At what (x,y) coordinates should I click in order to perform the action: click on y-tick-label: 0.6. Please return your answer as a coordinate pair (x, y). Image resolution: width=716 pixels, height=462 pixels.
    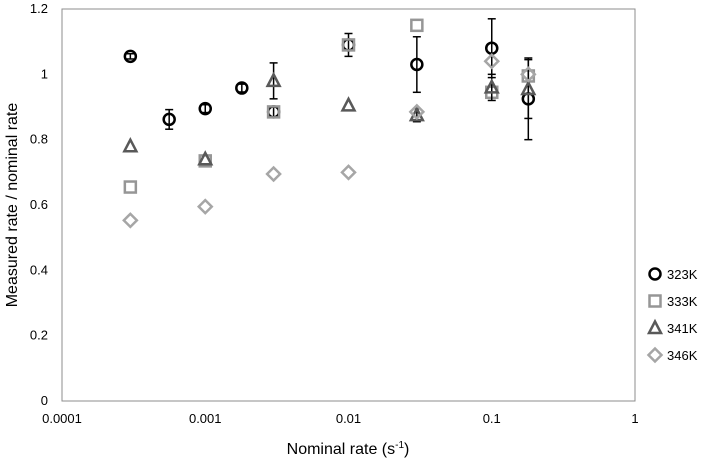
    Looking at the image, I should click on (39, 204).